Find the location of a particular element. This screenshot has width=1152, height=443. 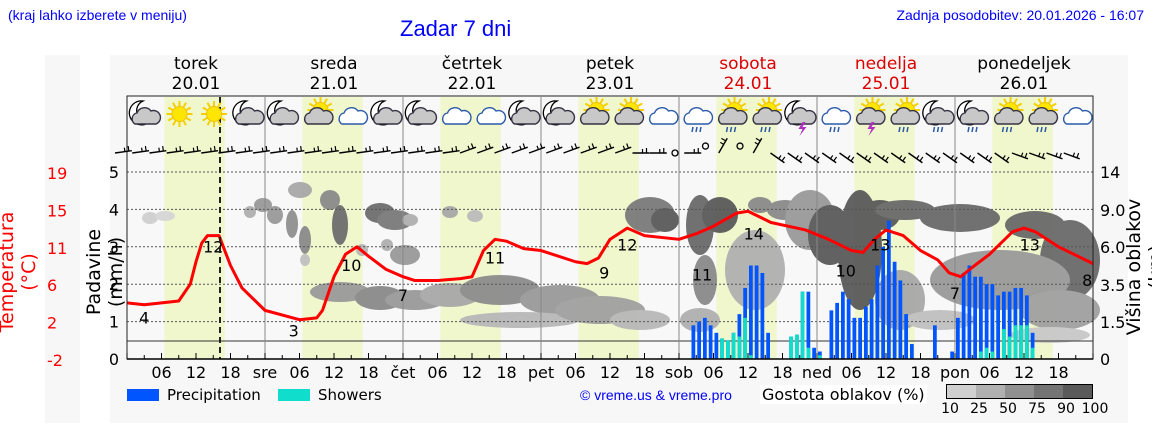

precipitation-axis-label: Padavine (mm/h) is located at coordinates (105, 272).